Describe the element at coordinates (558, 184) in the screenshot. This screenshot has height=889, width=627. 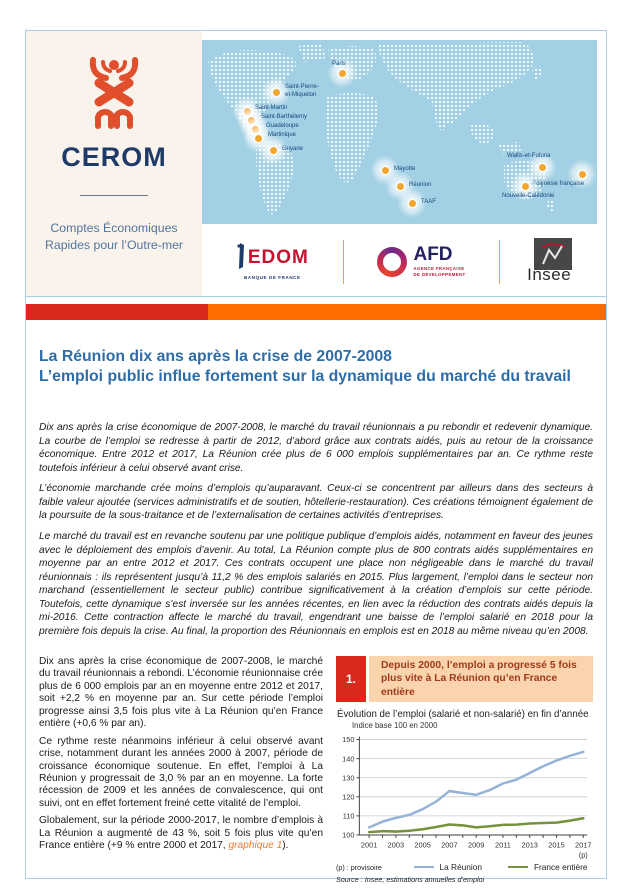
I see `map-label-polynesie-francaise: Polynésie française` at that location.